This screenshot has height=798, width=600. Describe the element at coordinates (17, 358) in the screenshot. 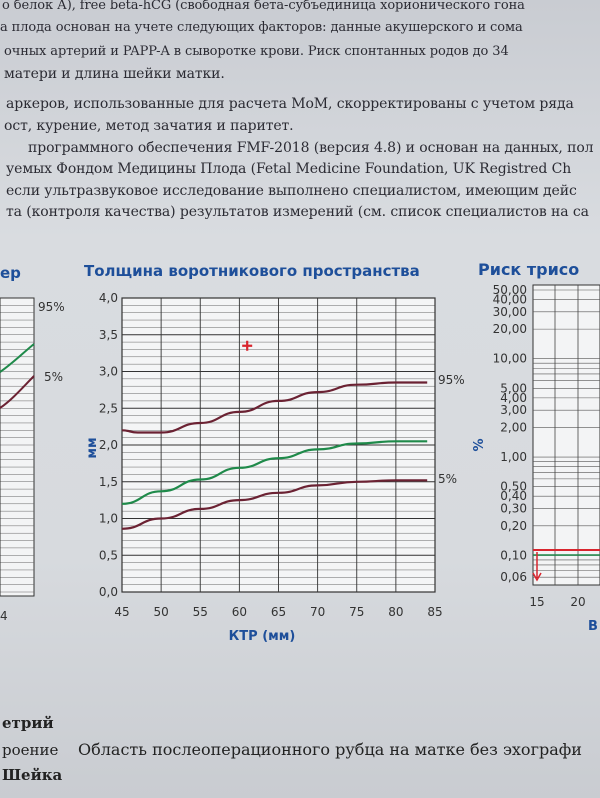

I see `left-green-line` at that location.